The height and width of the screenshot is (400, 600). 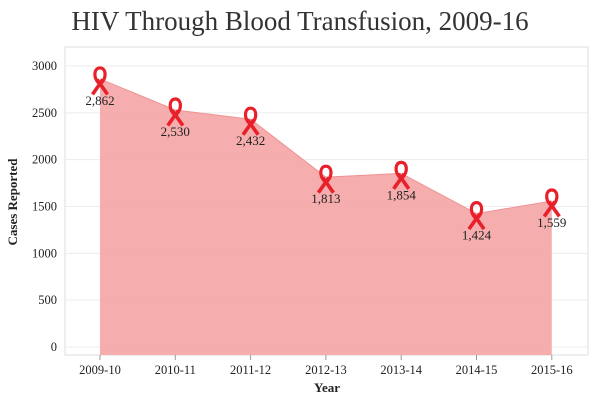 I want to click on data-label: 1,424, so click(x=477, y=235).